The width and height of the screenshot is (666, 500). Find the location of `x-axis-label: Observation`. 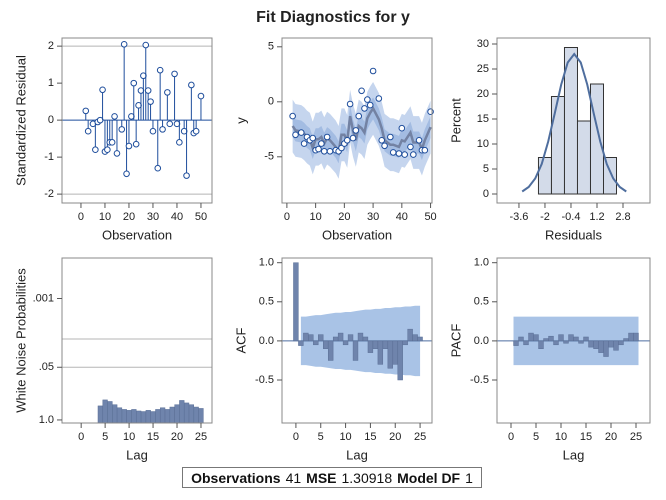

x-axis-label: Observation is located at coordinates (137, 234).